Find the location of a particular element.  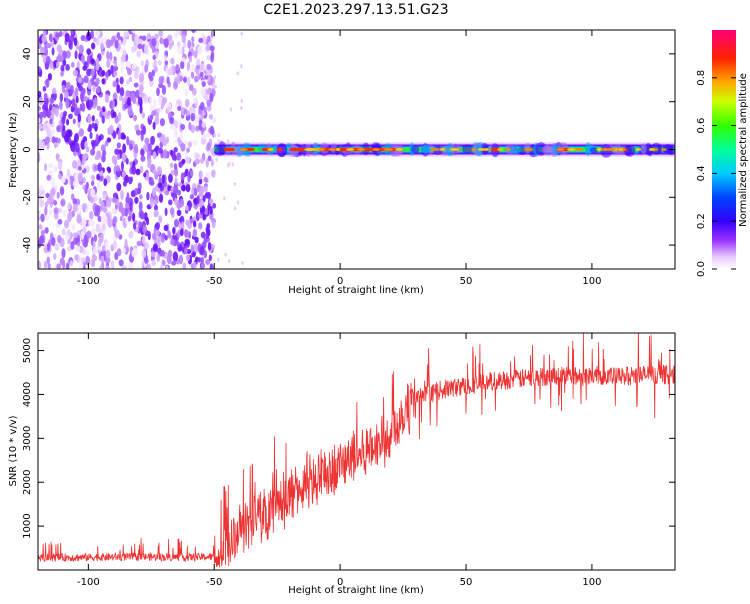

snr-ytick-label: 5000 is located at coordinates (27, 350).